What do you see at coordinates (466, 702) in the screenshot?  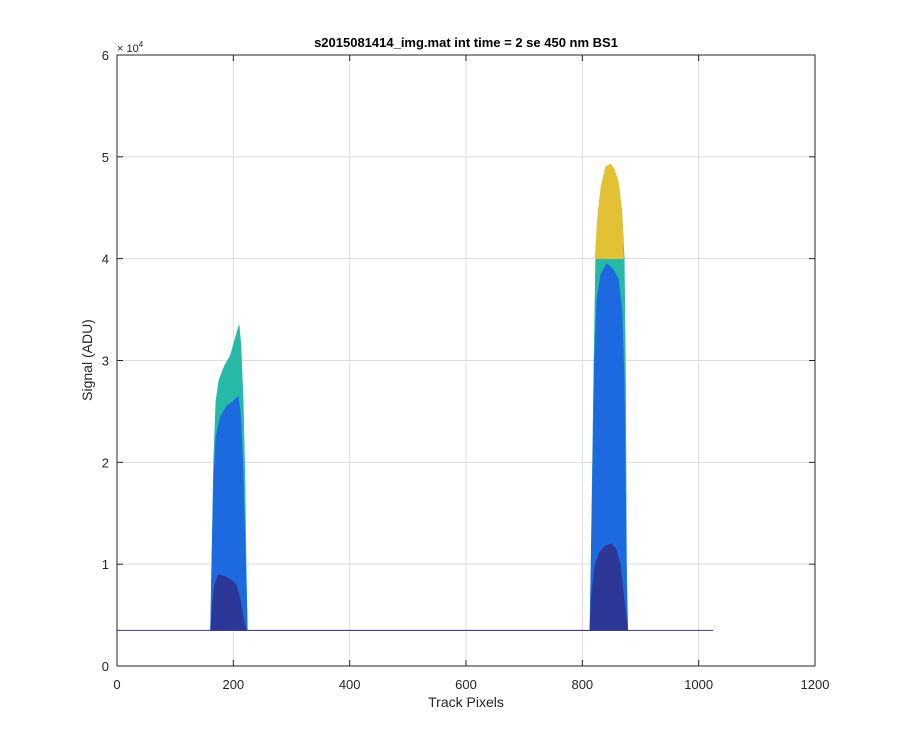 I see `x-axis-label: Track Pixels` at bounding box center [466, 702].